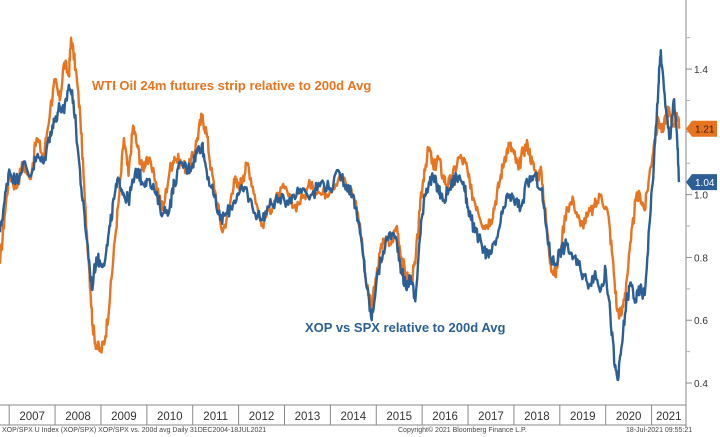  What do you see at coordinates (701, 196) in the screenshot?
I see `y-tick-label: 1.0` at bounding box center [701, 196].